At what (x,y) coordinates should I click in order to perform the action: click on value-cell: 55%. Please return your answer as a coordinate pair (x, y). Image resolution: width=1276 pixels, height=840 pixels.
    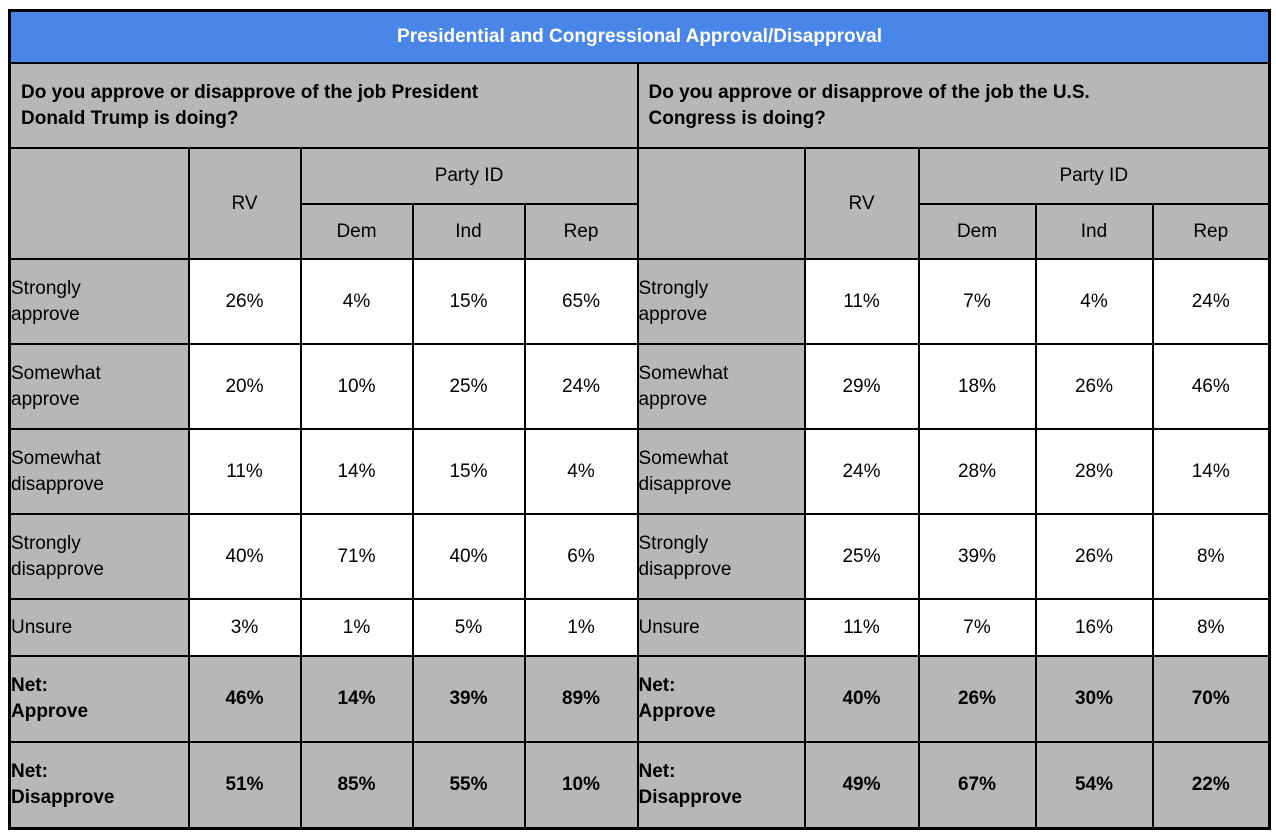
    Looking at the image, I should click on (468, 785).